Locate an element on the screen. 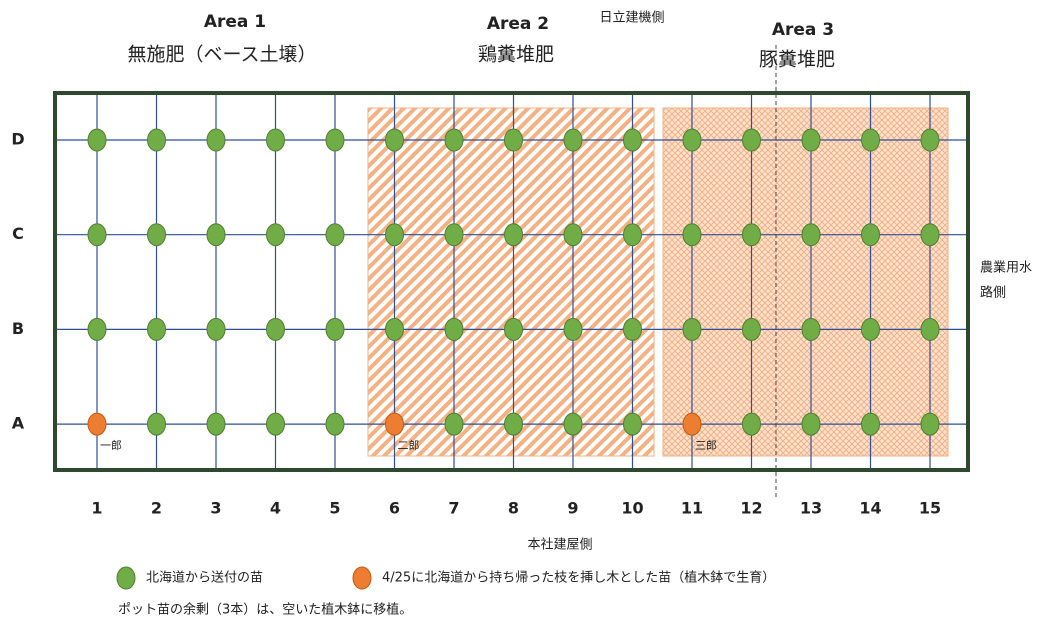 This screenshot has width=1046, height=628. column-label: 5 is located at coordinates (334, 508).